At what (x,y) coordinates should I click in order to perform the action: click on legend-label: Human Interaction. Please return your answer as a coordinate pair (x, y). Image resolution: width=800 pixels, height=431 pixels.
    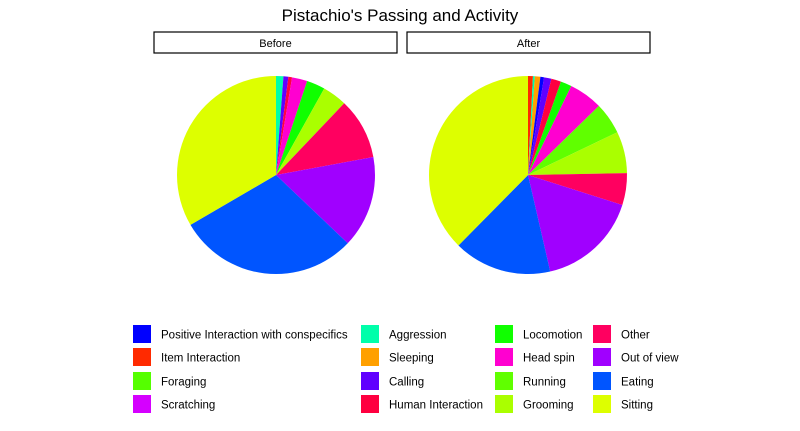
    Looking at the image, I should click on (436, 406).